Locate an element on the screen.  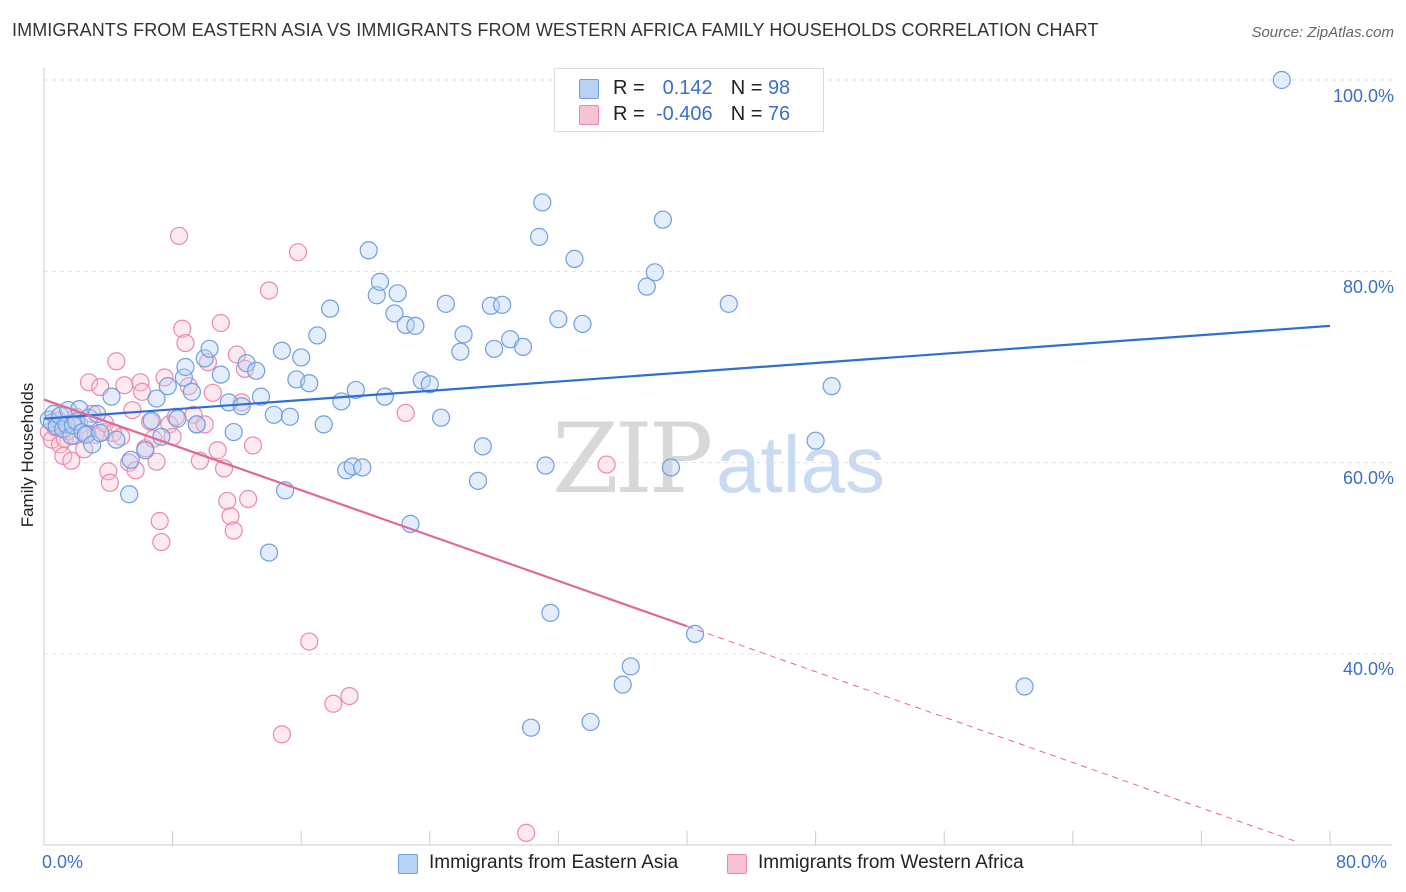
legend-r-value: -0.406 is located at coordinates (684, 114).